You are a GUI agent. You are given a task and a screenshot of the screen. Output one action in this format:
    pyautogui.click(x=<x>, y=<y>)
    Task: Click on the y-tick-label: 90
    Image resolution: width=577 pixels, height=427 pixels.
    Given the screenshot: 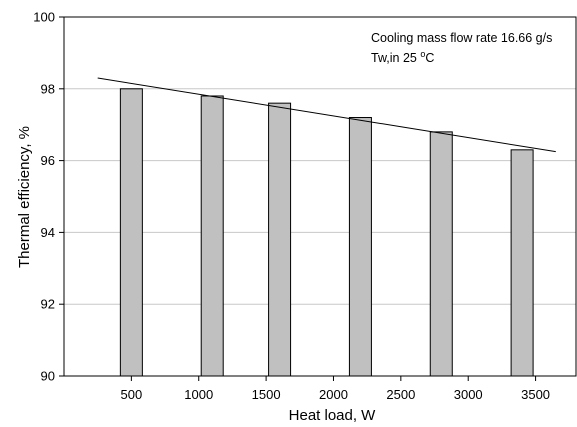 What is the action you would take?
    pyautogui.click(x=48, y=376)
    